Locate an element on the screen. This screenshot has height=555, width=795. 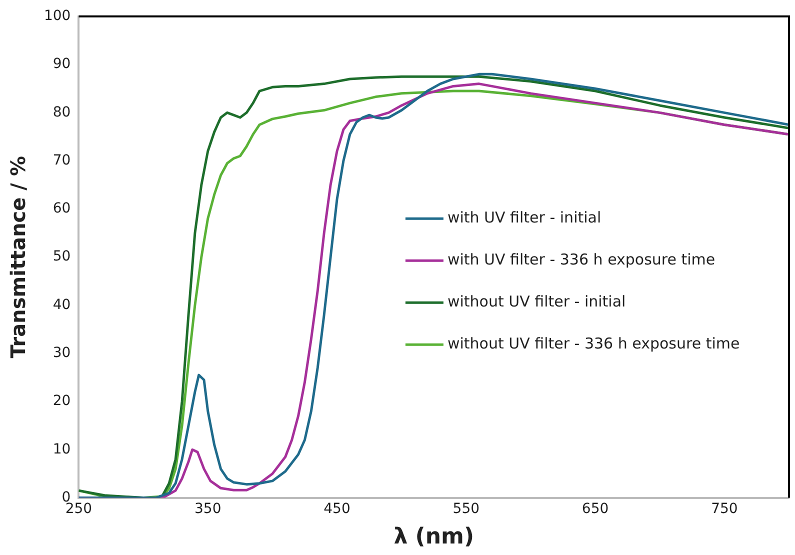
legend-label: with UV filter - 336 h exposure time is located at coordinates (581, 259).